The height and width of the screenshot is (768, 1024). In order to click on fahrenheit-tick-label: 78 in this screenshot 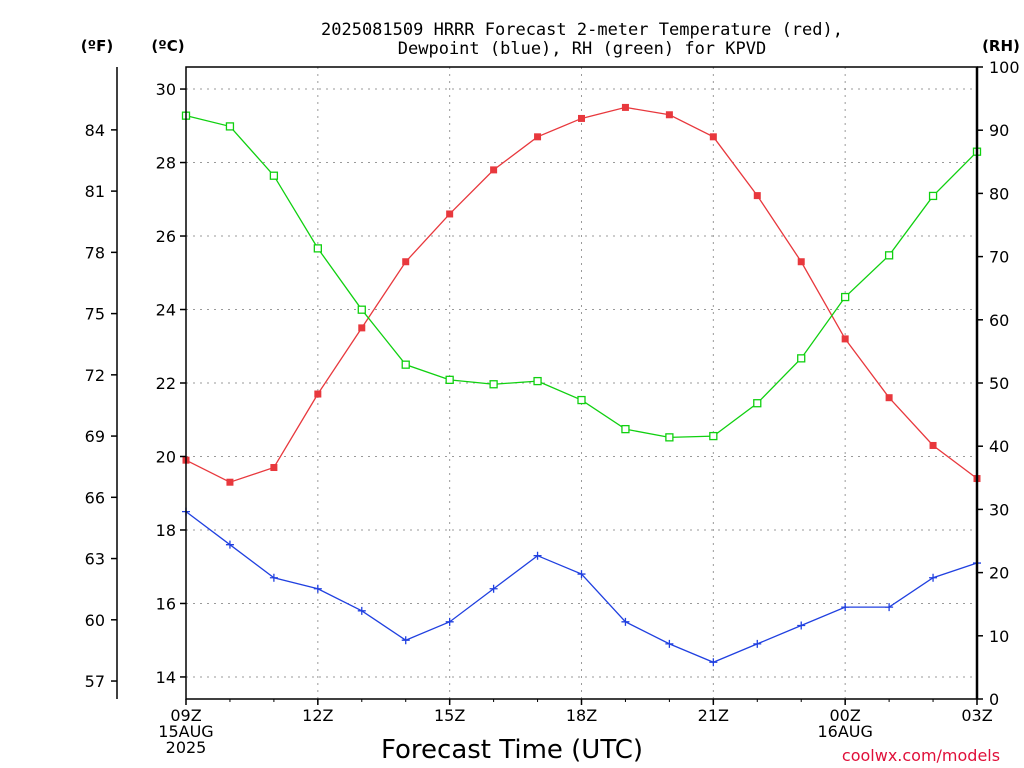, I will do `click(95, 252)`.